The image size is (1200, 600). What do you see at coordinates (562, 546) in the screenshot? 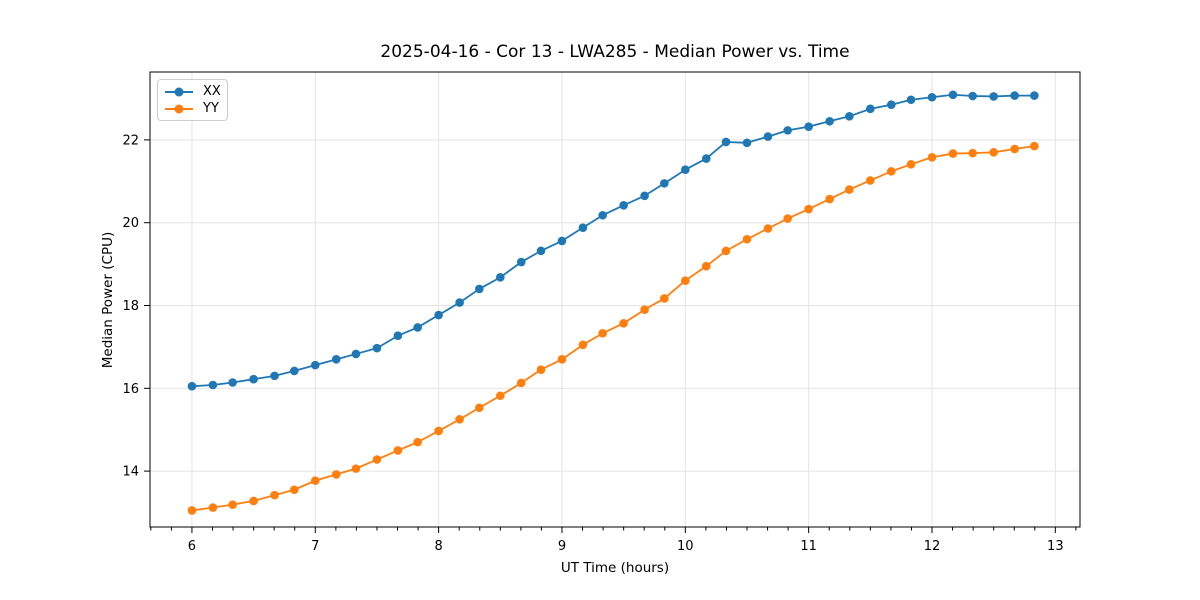
I see `x-tick-label: 9` at bounding box center [562, 546].